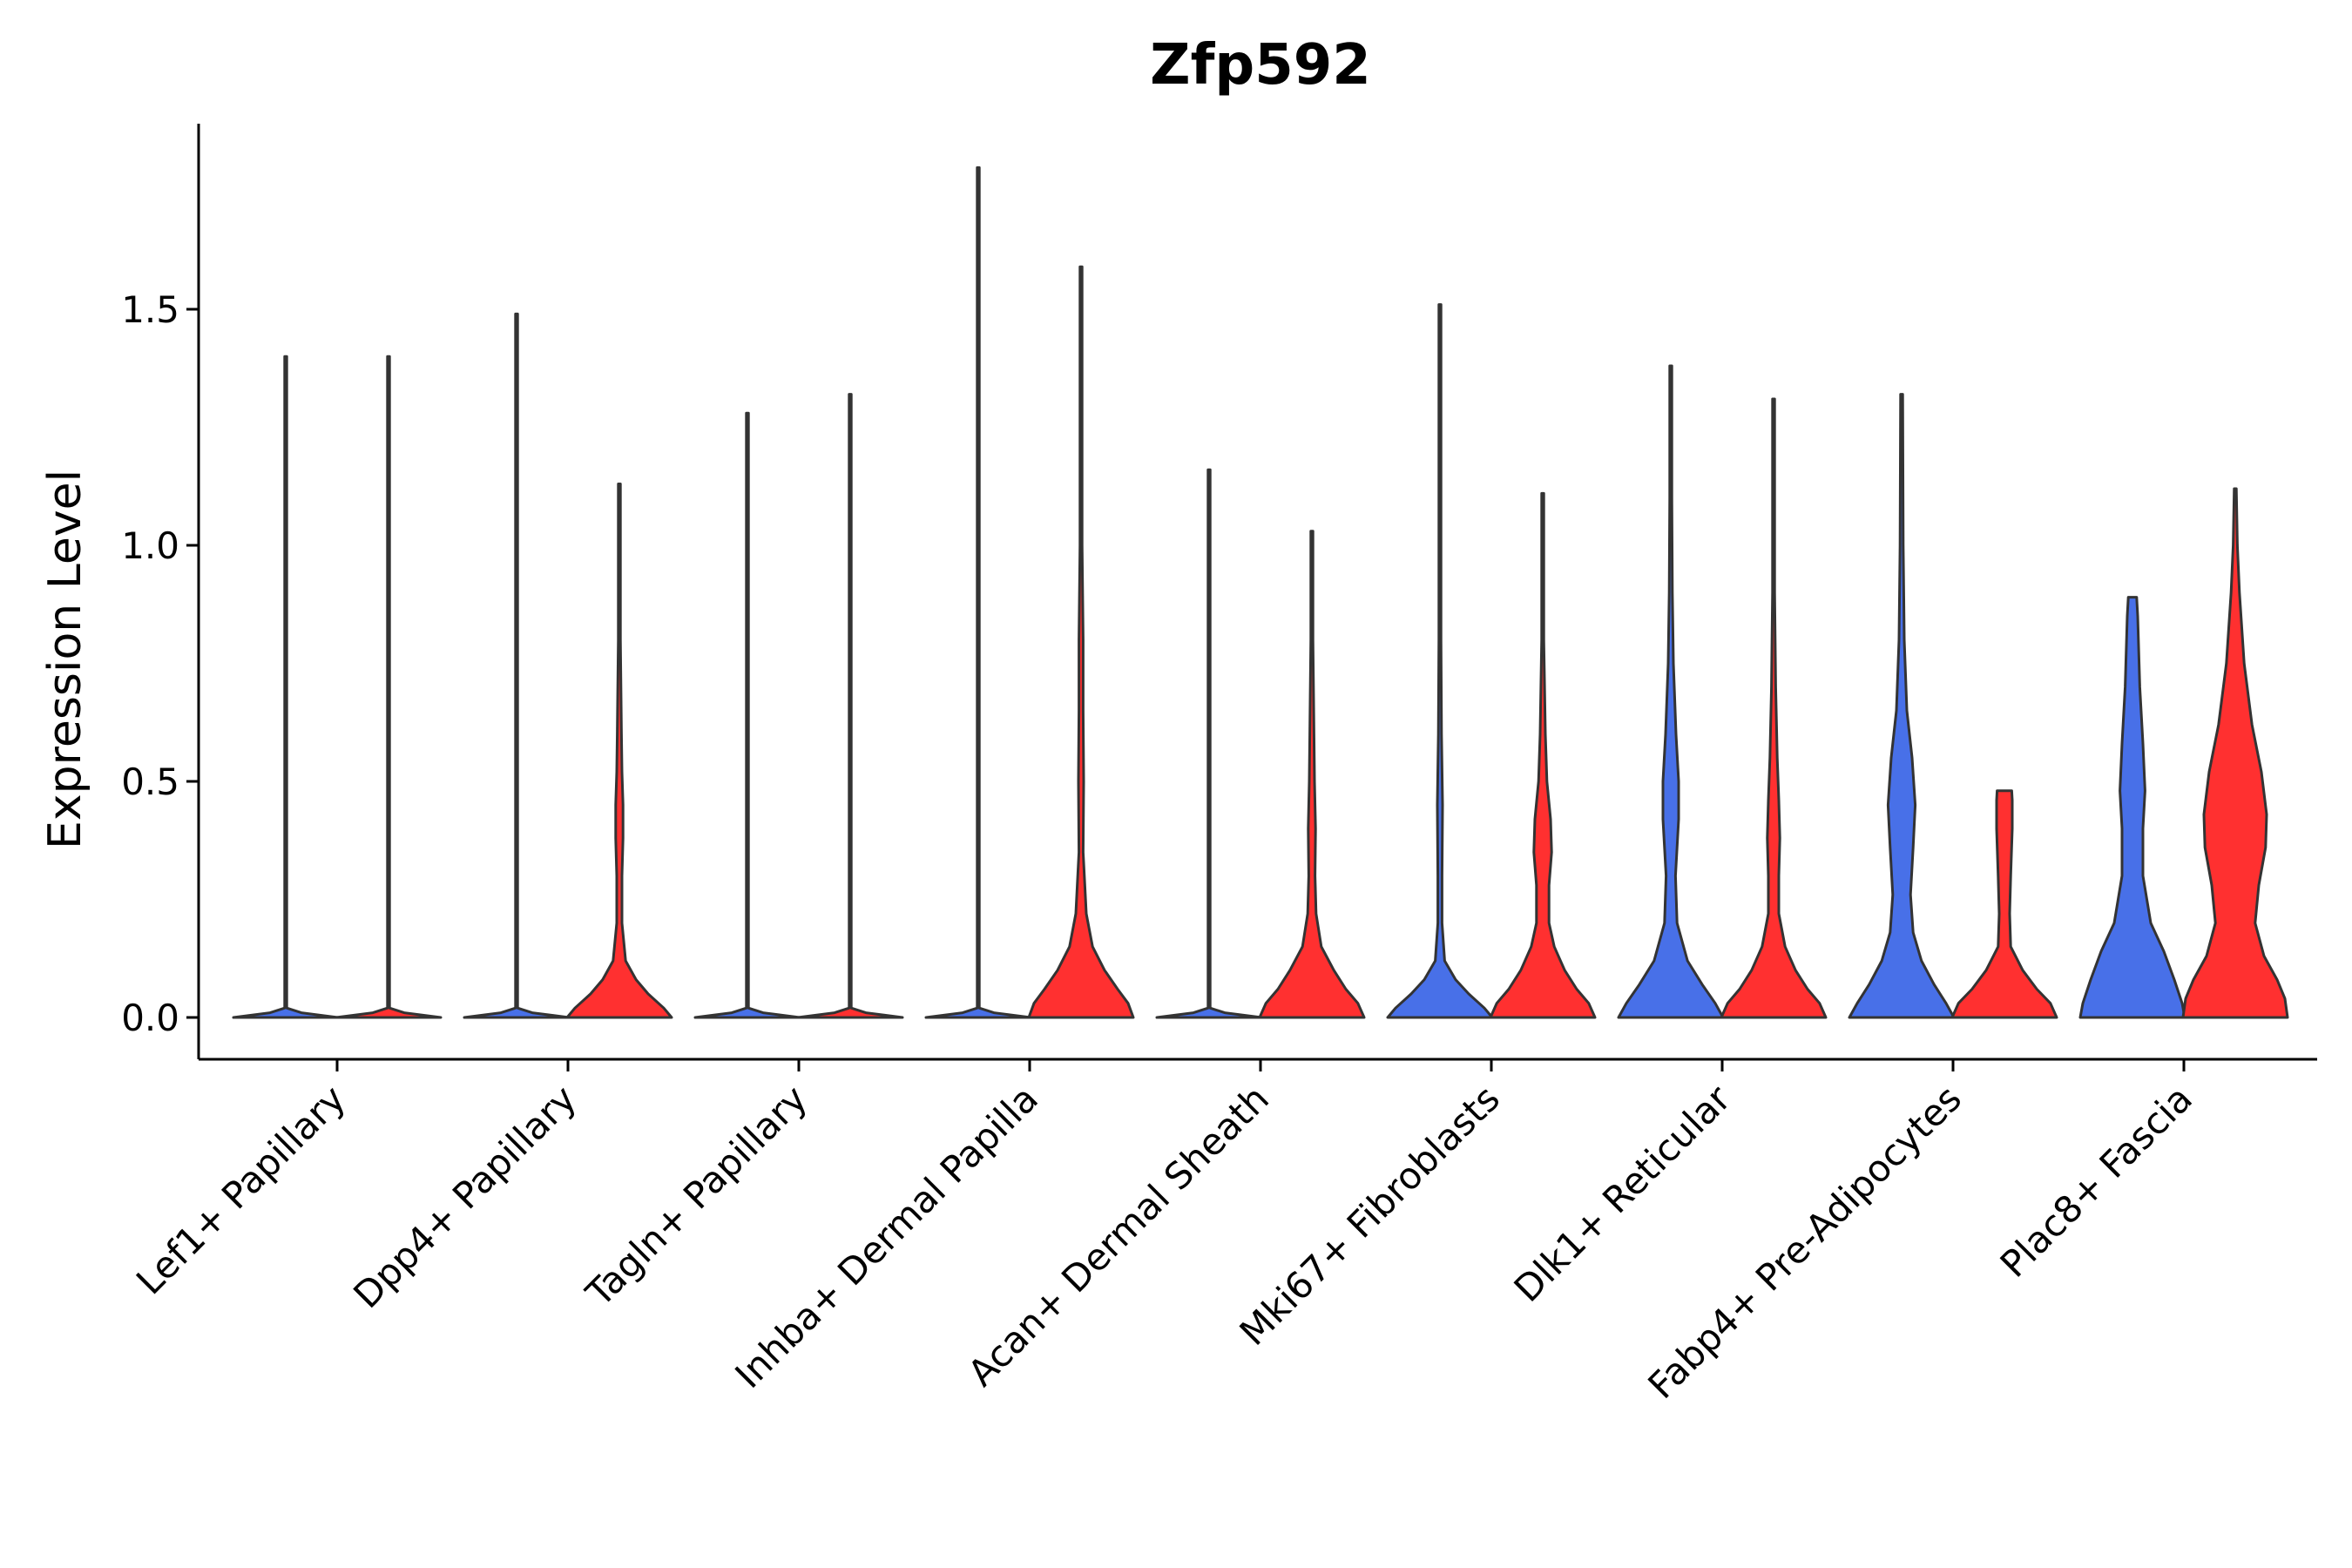  Describe the element at coordinates (465, 1196) in the screenshot. I see `x-tick-label: Dpp4+ Papillary` at that location.